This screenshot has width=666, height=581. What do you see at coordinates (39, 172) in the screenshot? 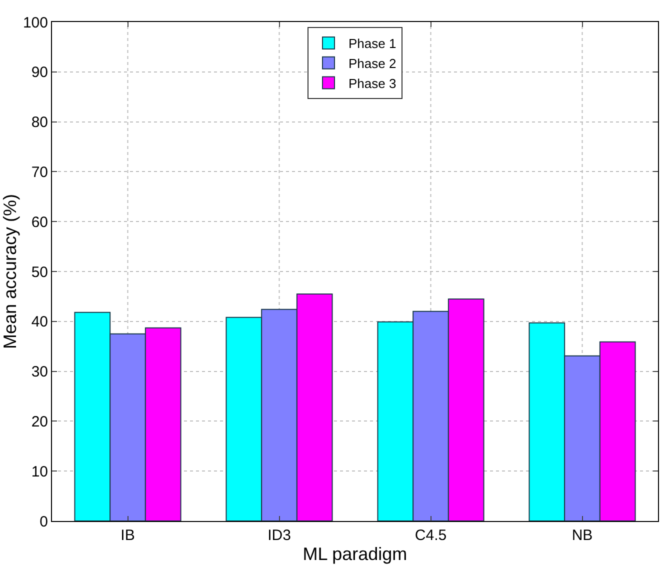
I see `y-tick-label: 70` at bounding box center [39, 172].